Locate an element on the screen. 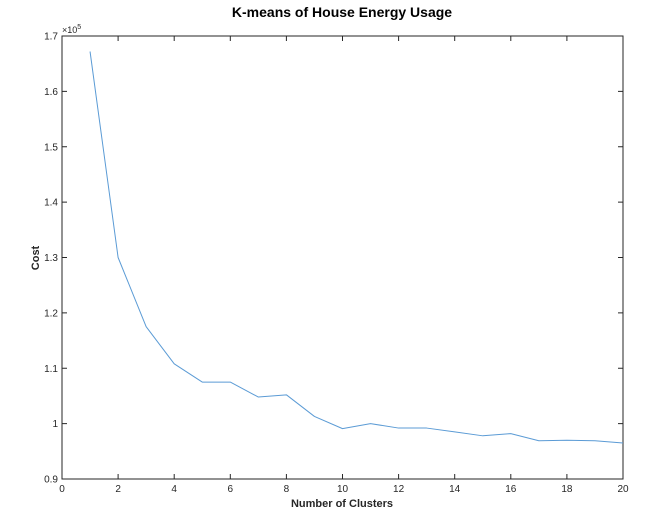 Image resolution: width=665 pixels, height=522 pixels. x-tick-label: 0 is located at coordinates (62, 489).